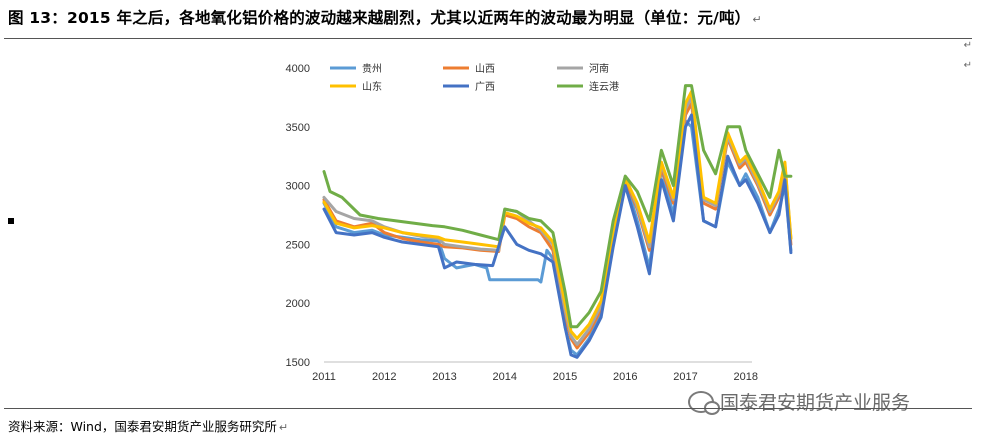 The height and width of the screenshot is (445, 984). I want to click on bullet-marker, so click(11, 221).